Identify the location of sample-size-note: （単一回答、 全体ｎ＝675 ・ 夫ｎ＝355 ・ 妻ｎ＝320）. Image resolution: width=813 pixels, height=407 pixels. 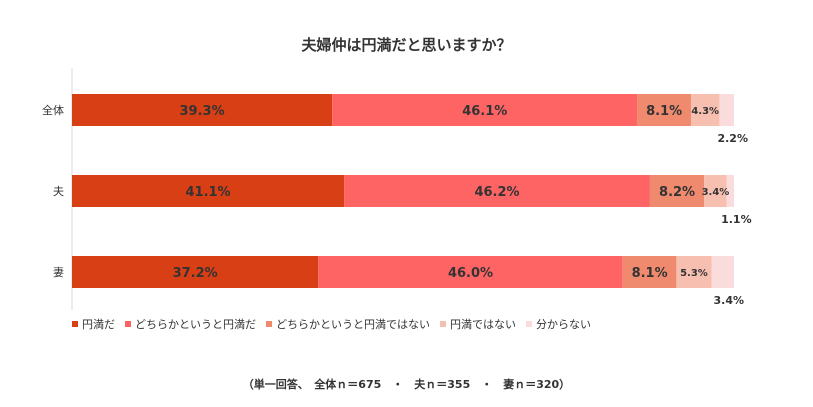
(406, 384).